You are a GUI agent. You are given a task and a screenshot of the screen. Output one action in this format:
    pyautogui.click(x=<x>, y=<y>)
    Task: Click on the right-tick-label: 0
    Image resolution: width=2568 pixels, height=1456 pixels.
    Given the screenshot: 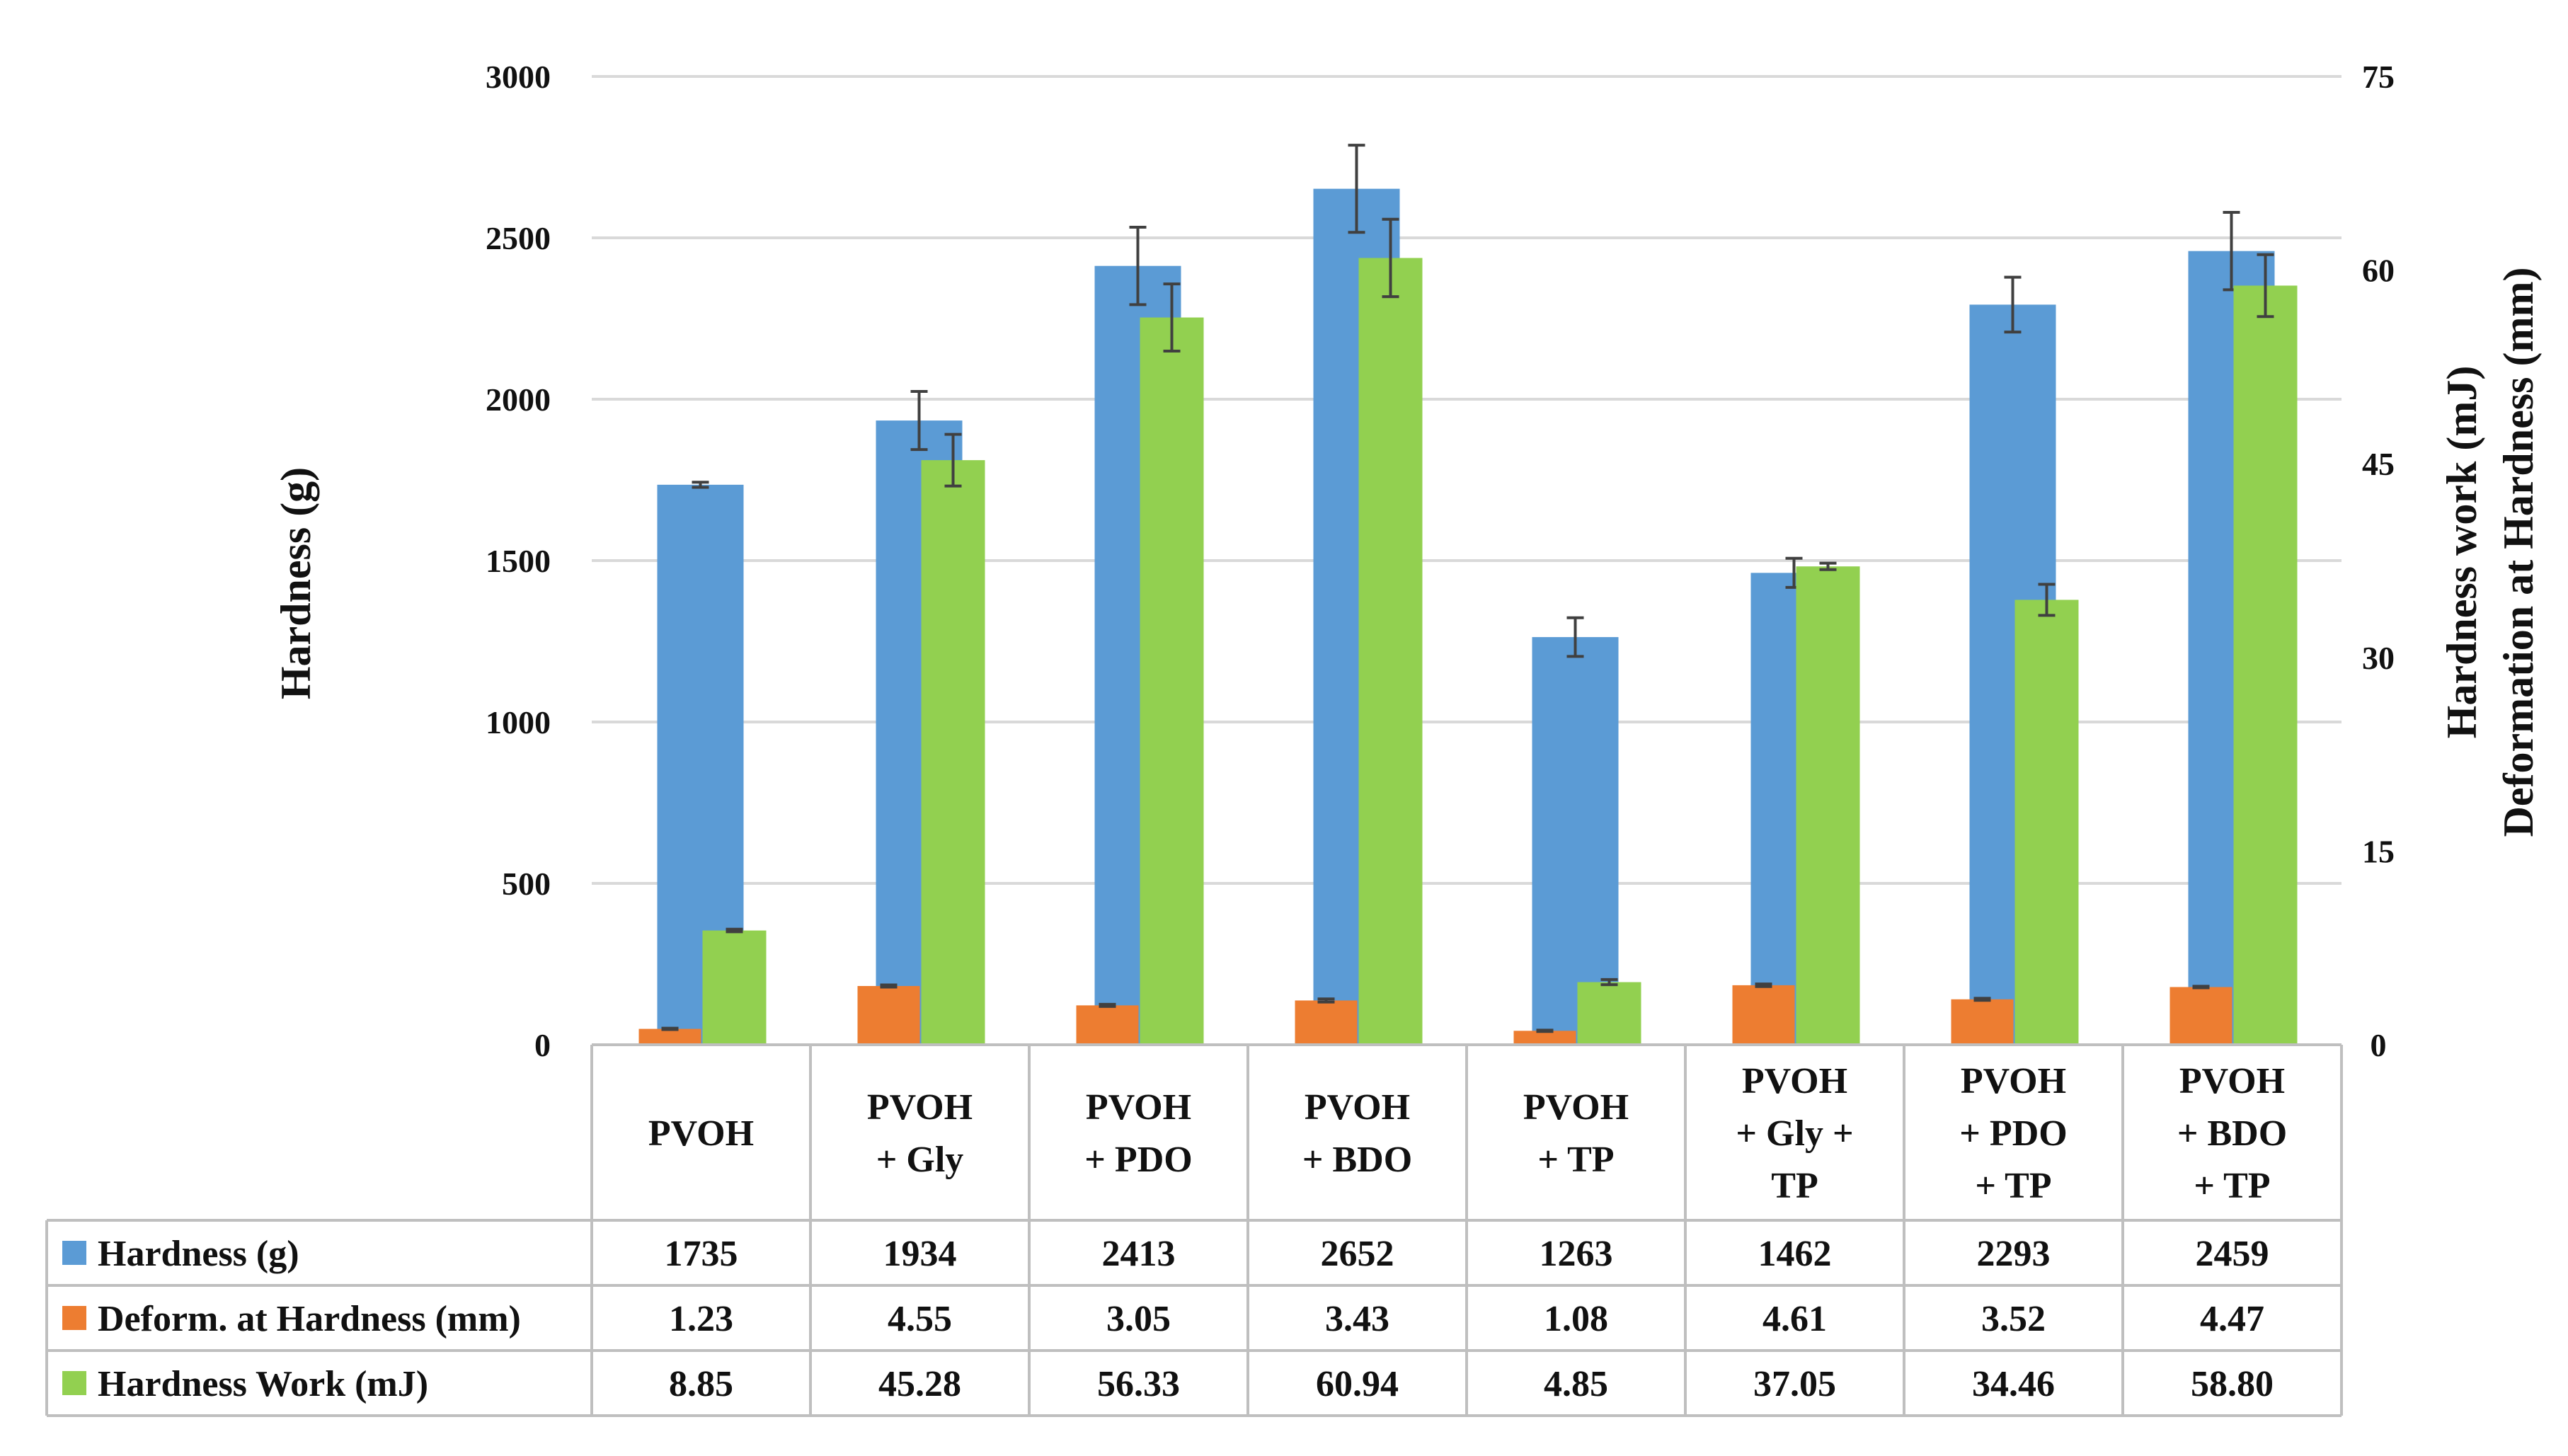 What is the action you would take?
    pyautogui.click(x=2379, y=1045)
    